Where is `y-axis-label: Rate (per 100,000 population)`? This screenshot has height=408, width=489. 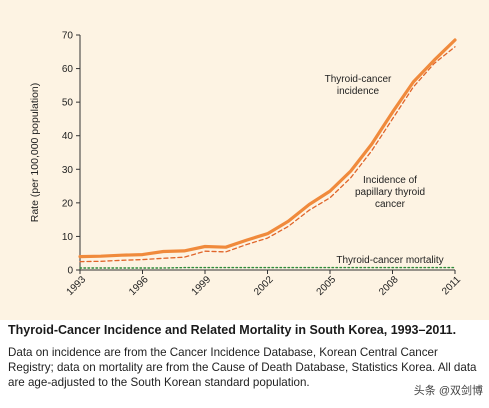
y-axis-label: Rate (per 100,000 population) is located at coordinates (35, 153).